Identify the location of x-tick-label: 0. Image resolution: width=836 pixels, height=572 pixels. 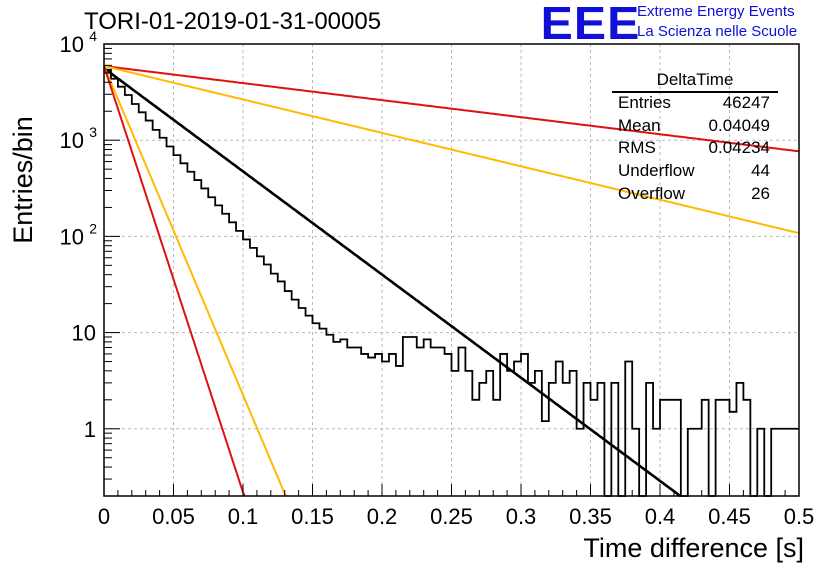
(104, 516).